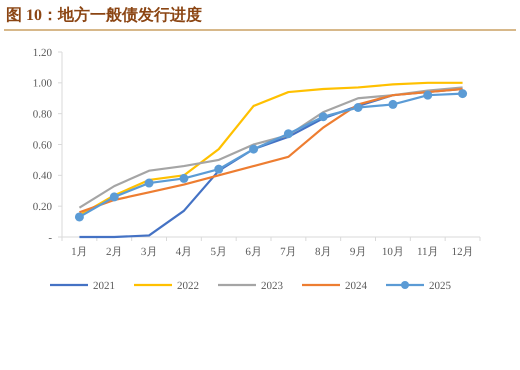  I want to click on x-tick-label: 12月, so click(463, 252).